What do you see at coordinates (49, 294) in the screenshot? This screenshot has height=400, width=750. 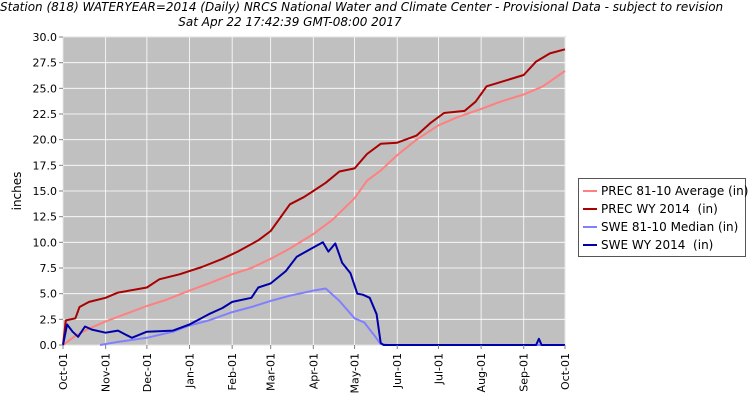 I see `y-tick-label: 5.0` at bounding box center [49, 294].